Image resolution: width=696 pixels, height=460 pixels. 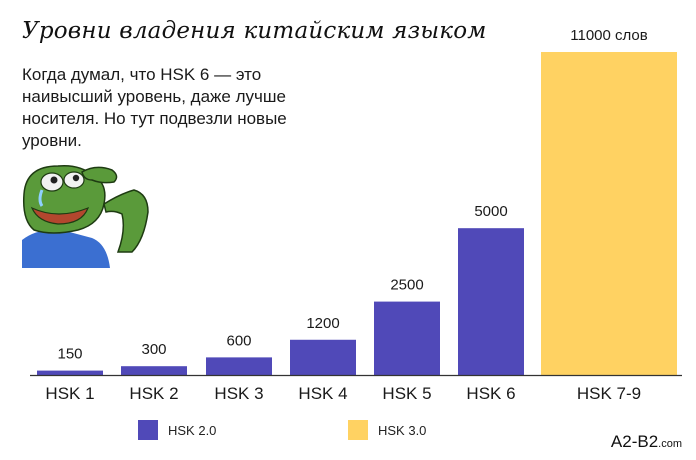 What do you see at coordinates (254, 31) in the screenshot?
I see `chart-title: Уровни владения китайским языком` at bounding box center [254, 31].